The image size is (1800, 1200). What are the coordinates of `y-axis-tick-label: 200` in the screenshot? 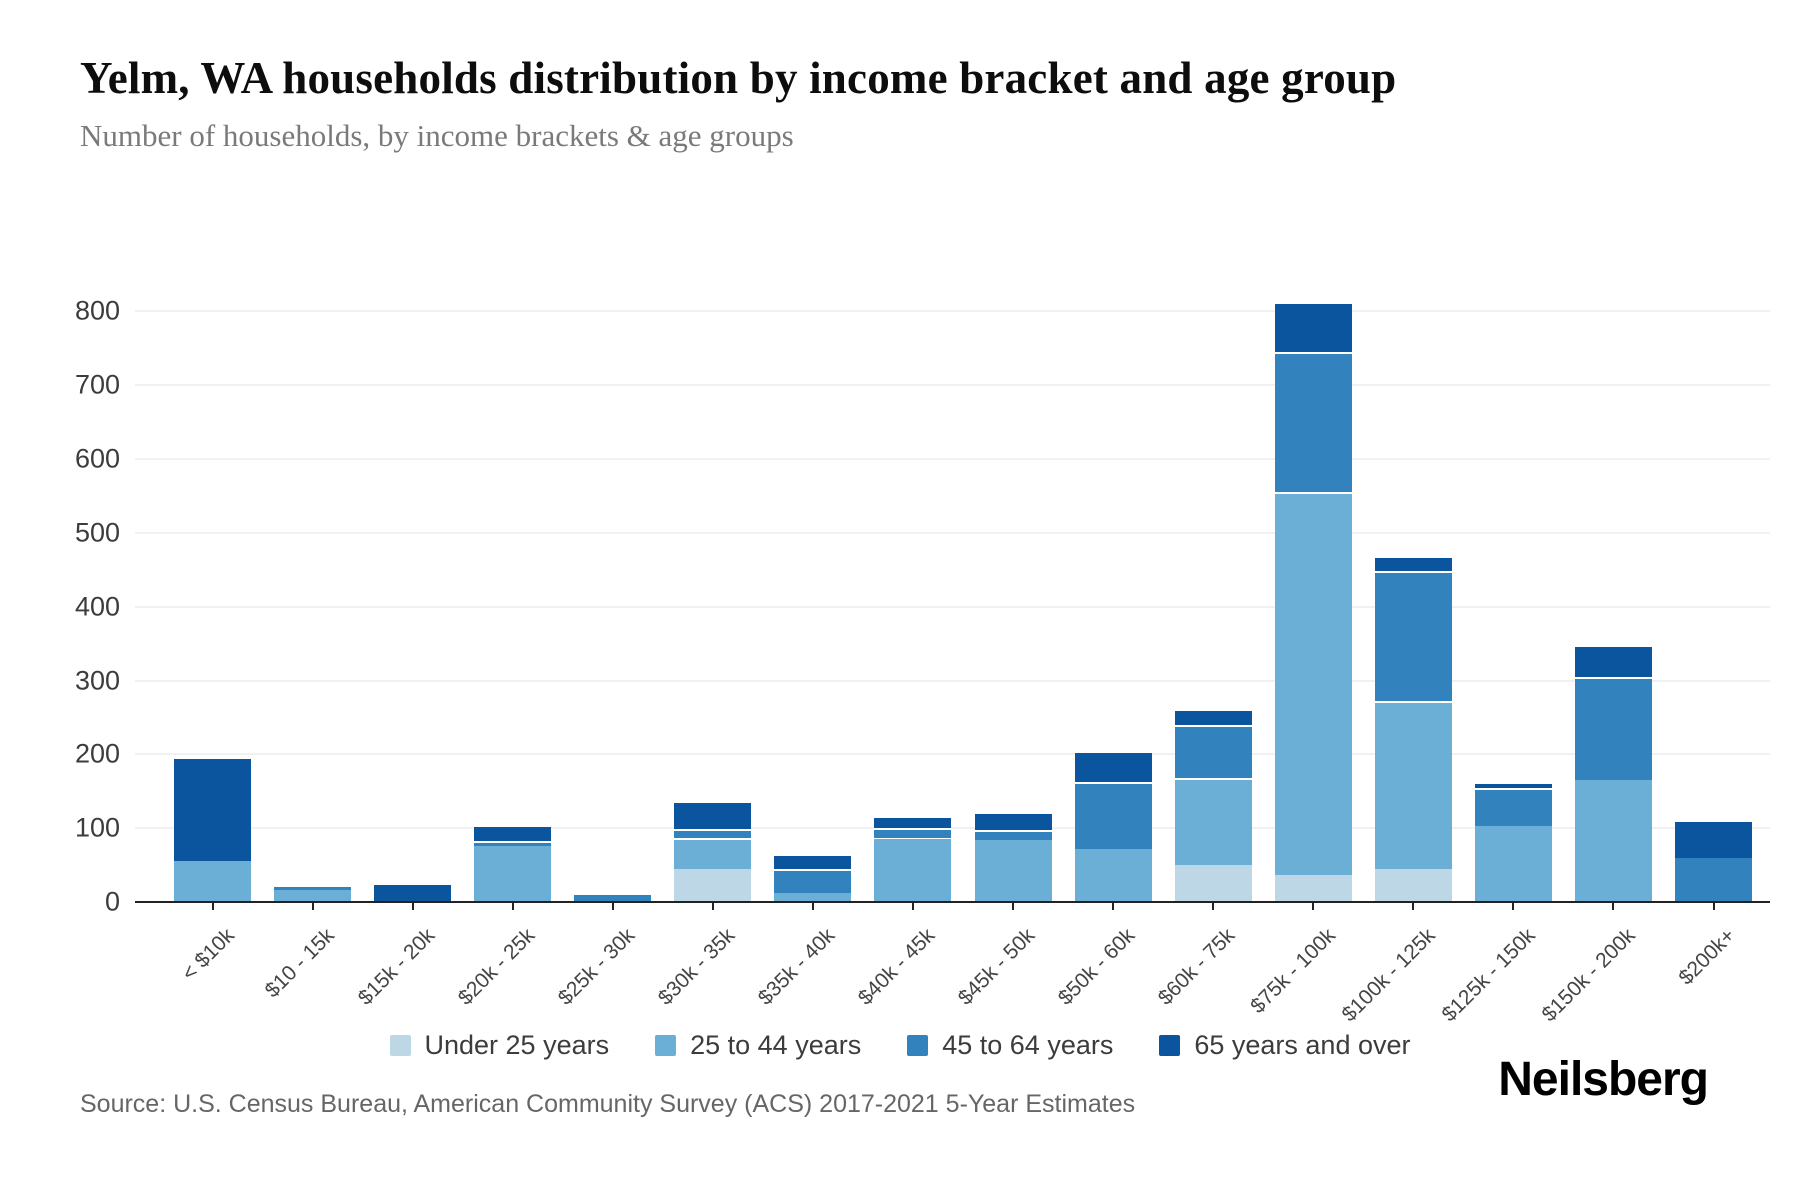 It's located at (97, 753).